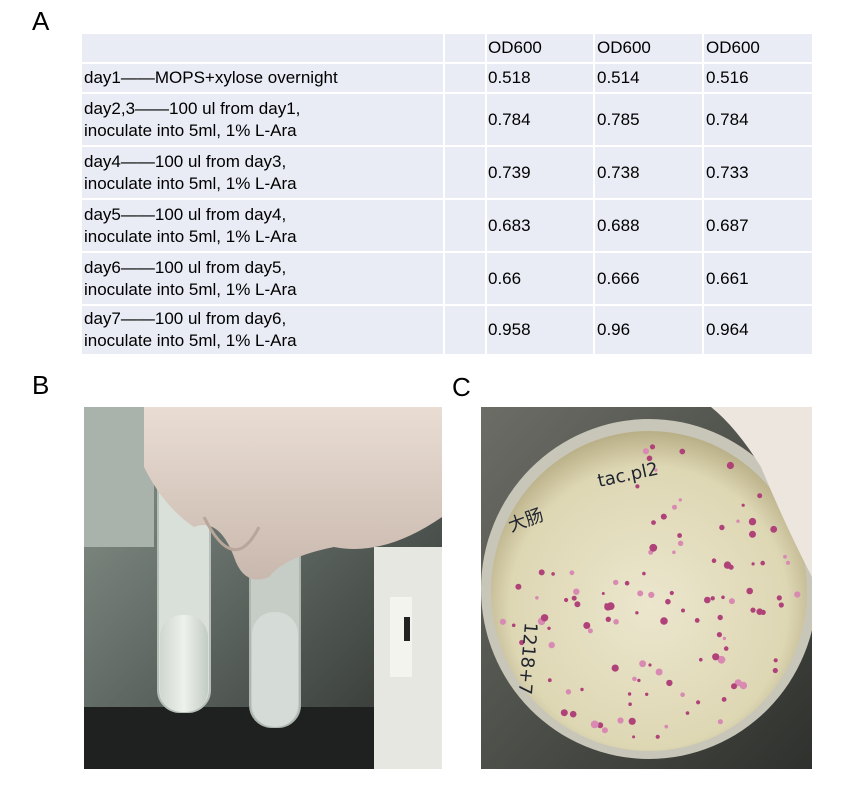 Image resolution: width=852 pixels, height=791 pixels. What do you see at coordinates (509, 225) in the screenshot?
I see `od600-value: 0.683` at bounding box center [509, 225].